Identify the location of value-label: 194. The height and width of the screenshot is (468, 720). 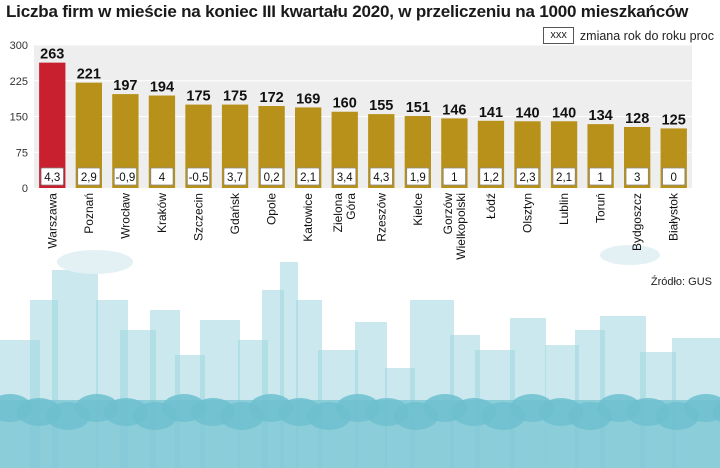
(162, 88).